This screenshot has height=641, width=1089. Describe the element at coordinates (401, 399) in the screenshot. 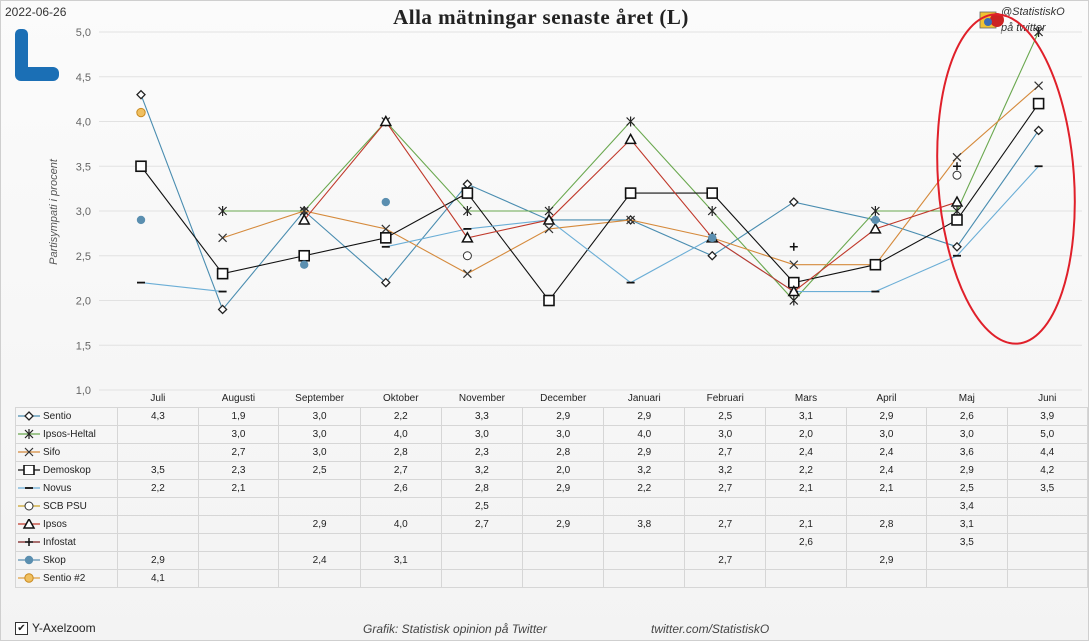

I see `month-header: Oktober` at that location.